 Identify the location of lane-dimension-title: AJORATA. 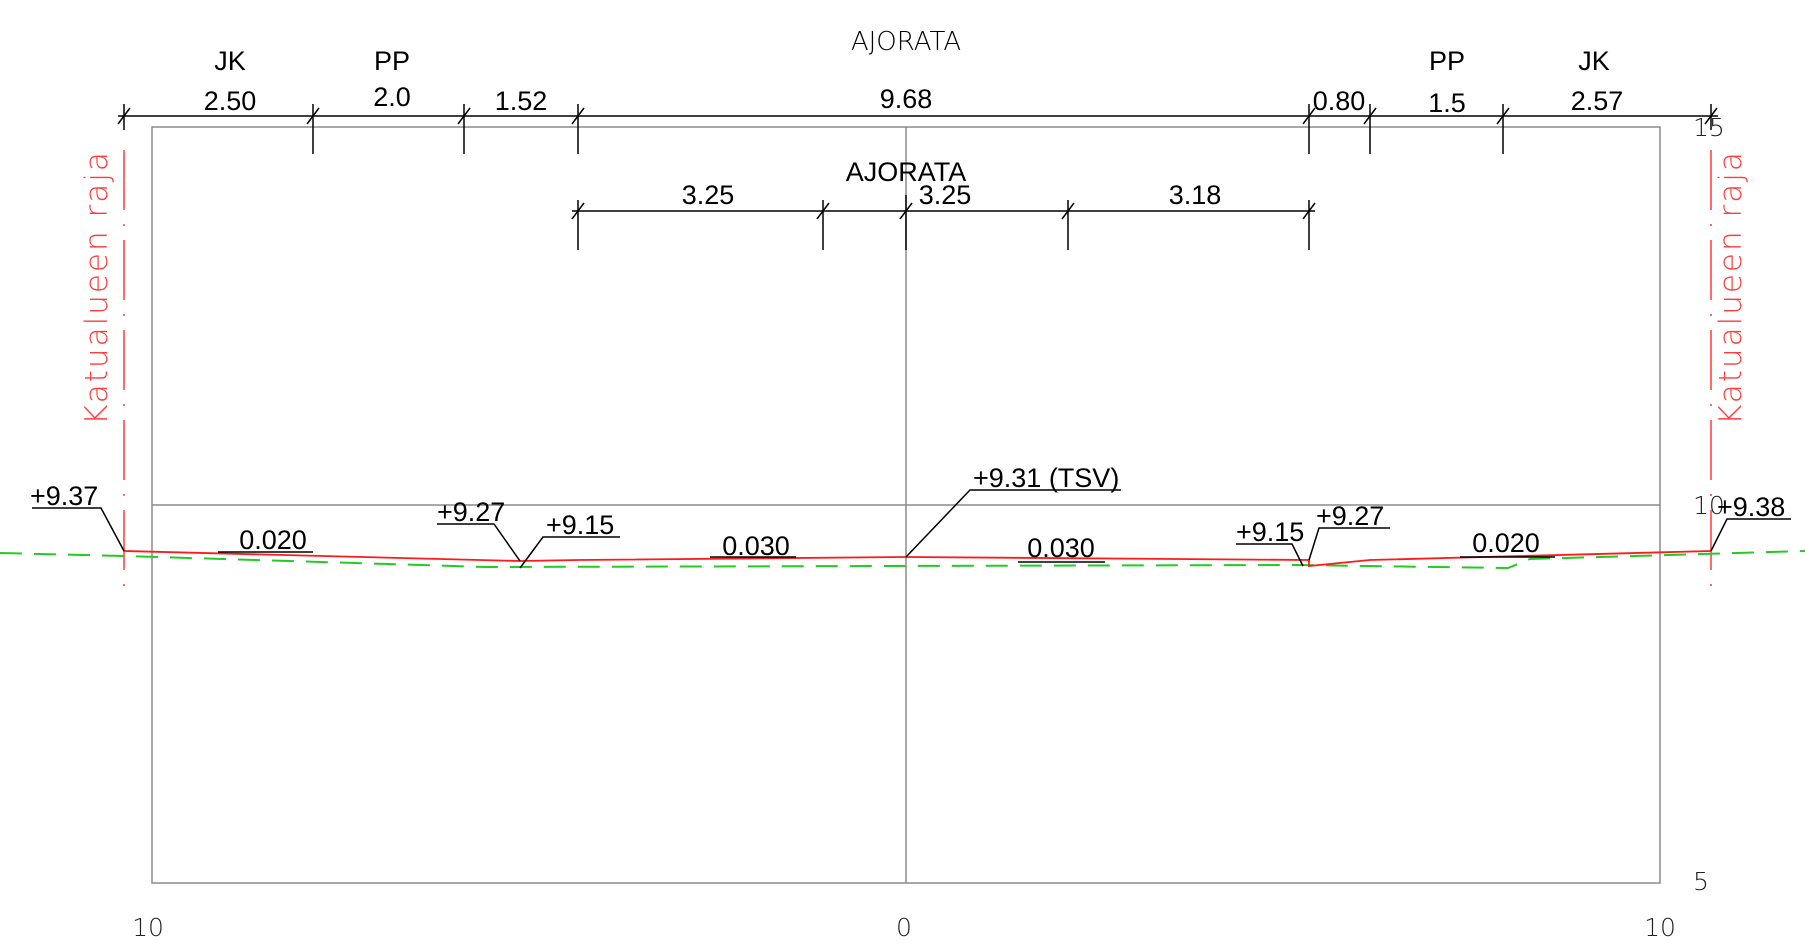
(906, 172).